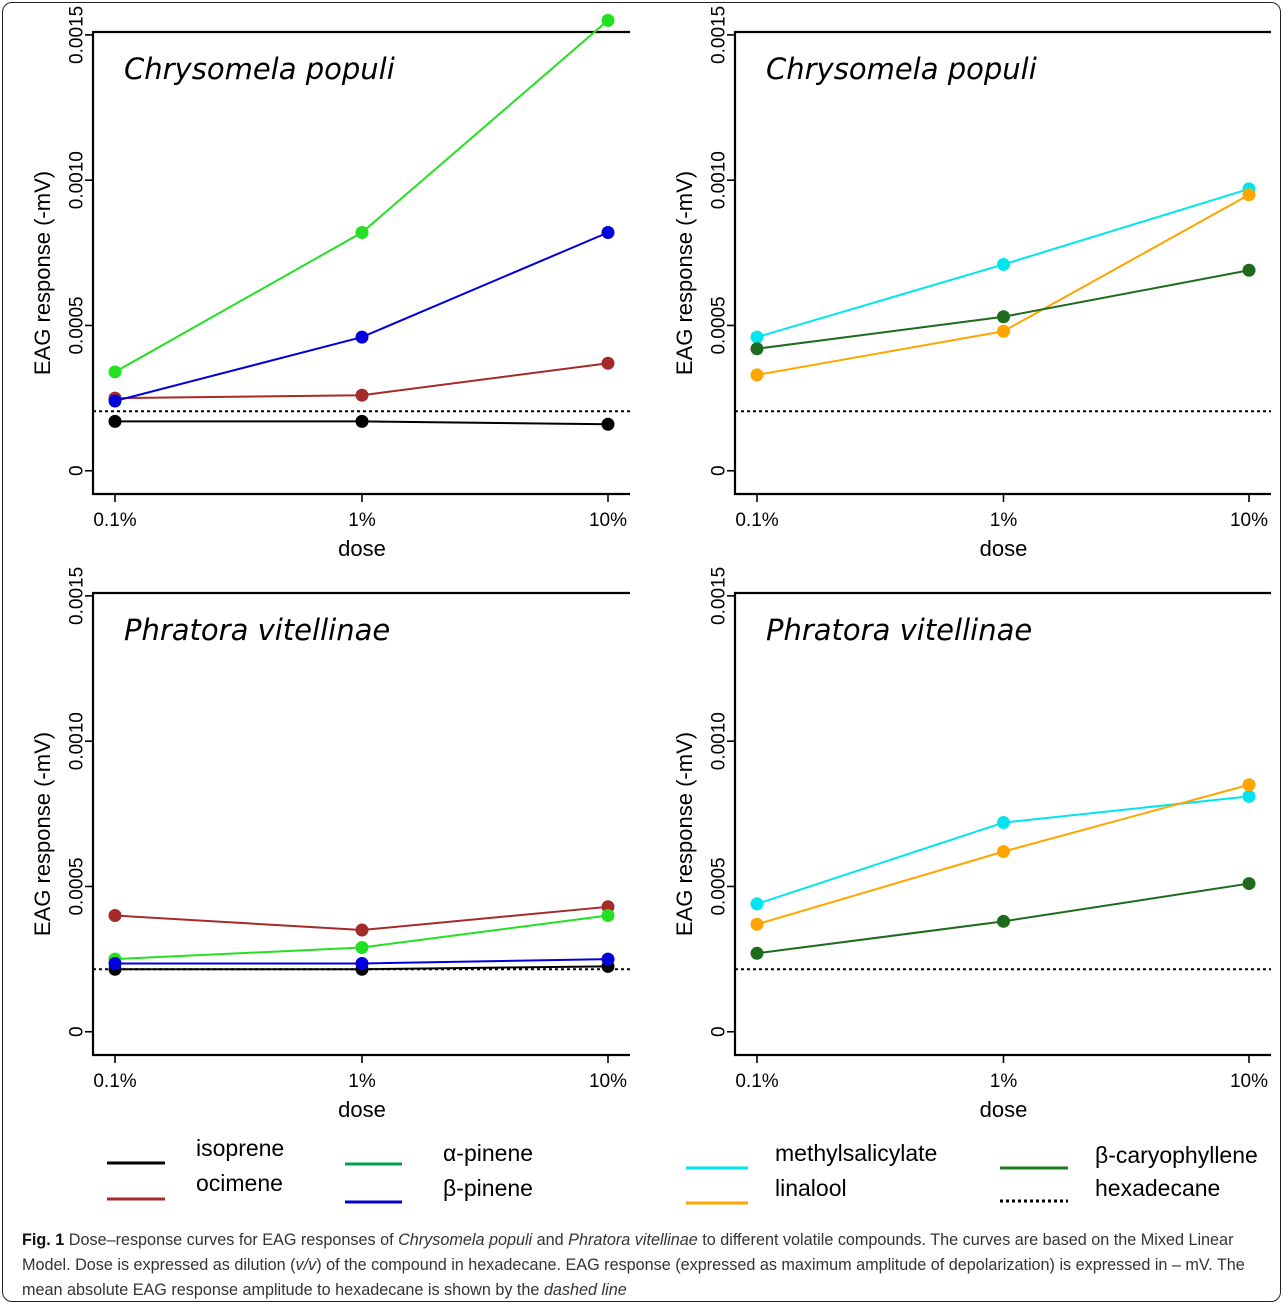  Describe the element at coordinates (633, 1240) in the screenshot. I see `caption-species-2: Phratora vitellinae` at that location.